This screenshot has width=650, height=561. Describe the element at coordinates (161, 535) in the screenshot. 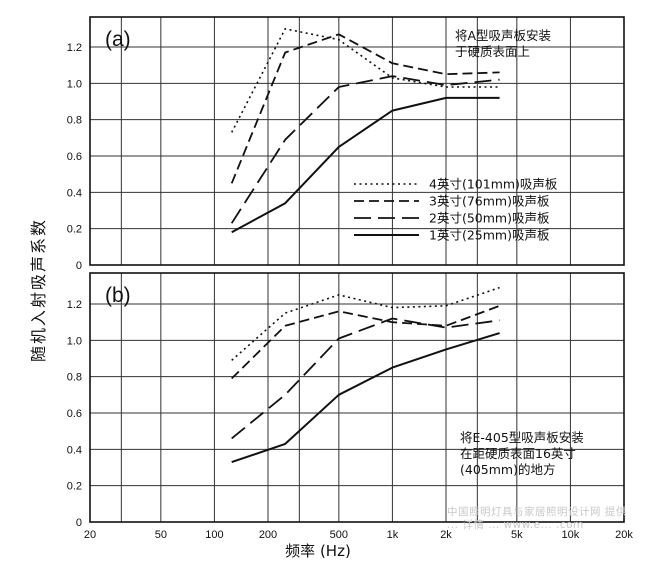

I see `x-tick-label: 50` at that location.